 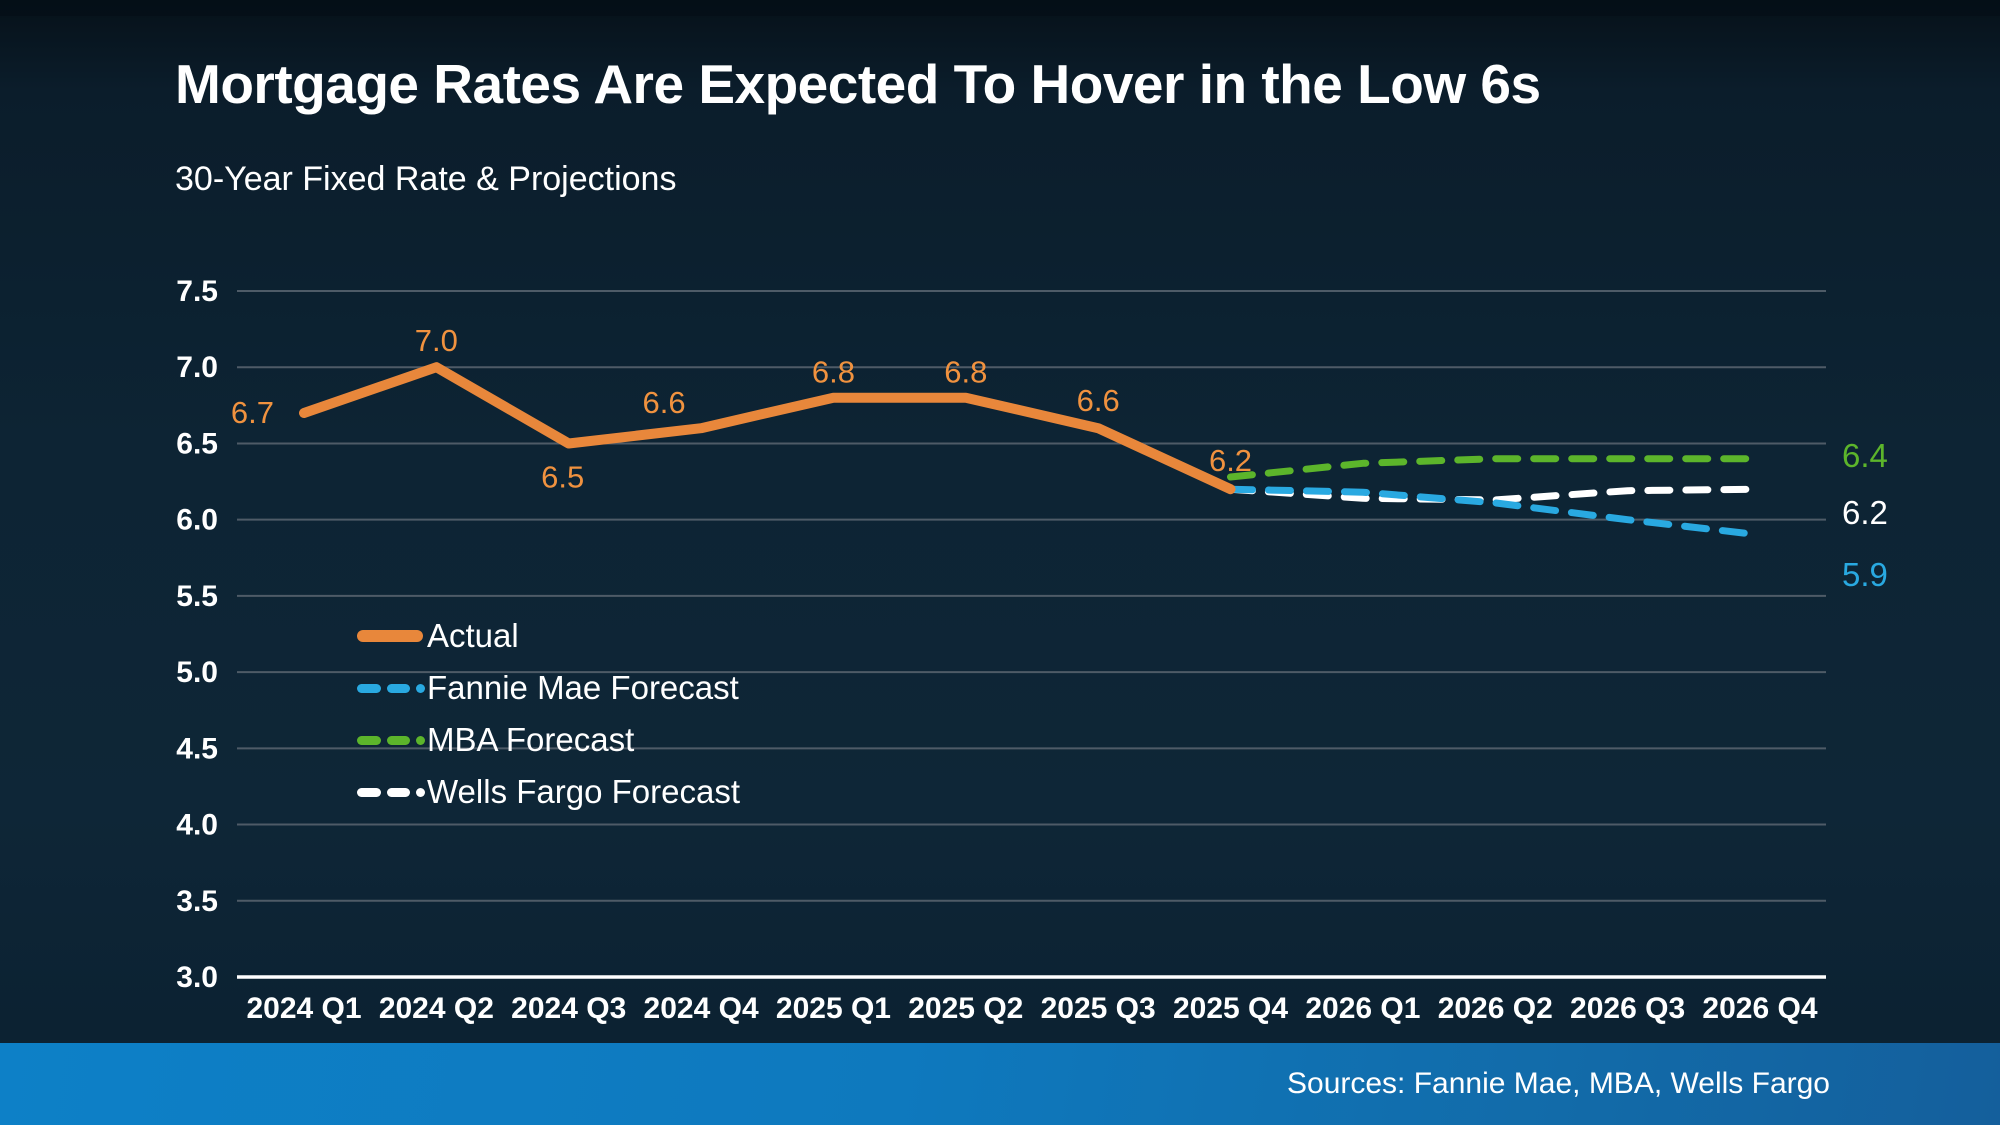 What do you see at coordinates (1495, 468) in the screenshot?
I see `series-line-mba-forecast` at bounding box center [1495, 468].